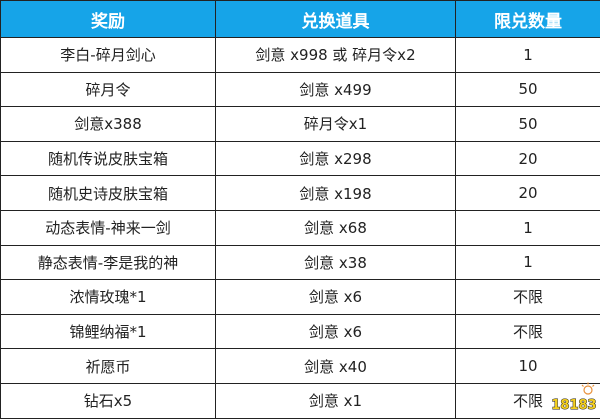 This screenshot has width=600, height=420. Describe the element at coordinates (335, 89) in the screenshot. I see `exchange-item-cell: 剑意 x499` at that location.